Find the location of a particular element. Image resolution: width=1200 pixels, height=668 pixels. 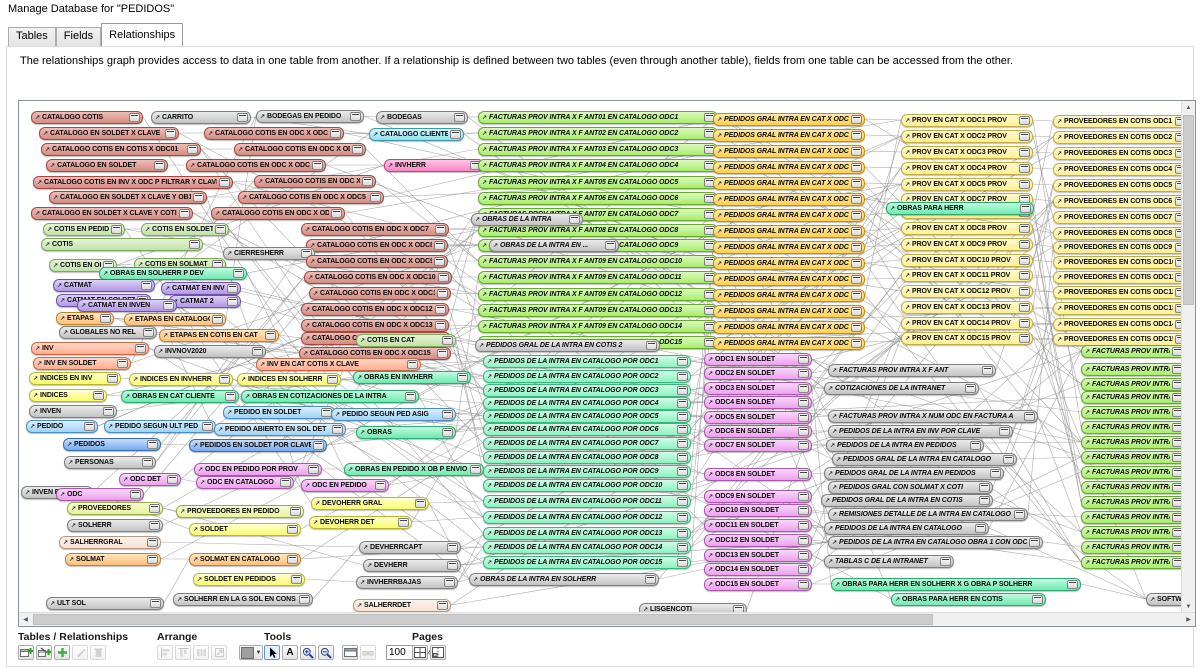

table-occurrence: ↗ SALHERRDET is located at coordinates (402, 605).